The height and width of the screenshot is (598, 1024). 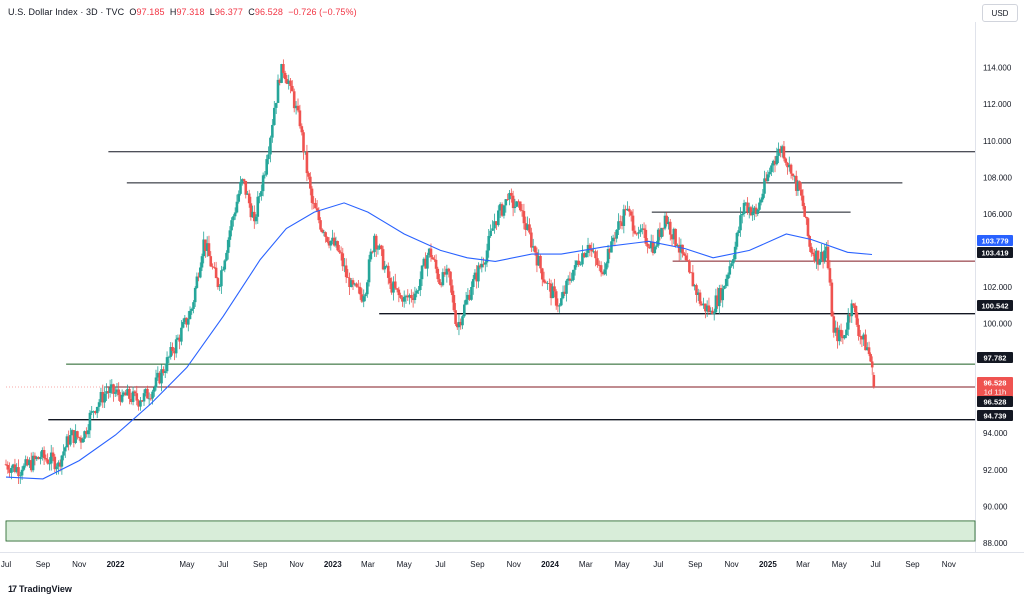 I want to click on price-label-countdown: 1d 11h, so click(x=995, y=392).